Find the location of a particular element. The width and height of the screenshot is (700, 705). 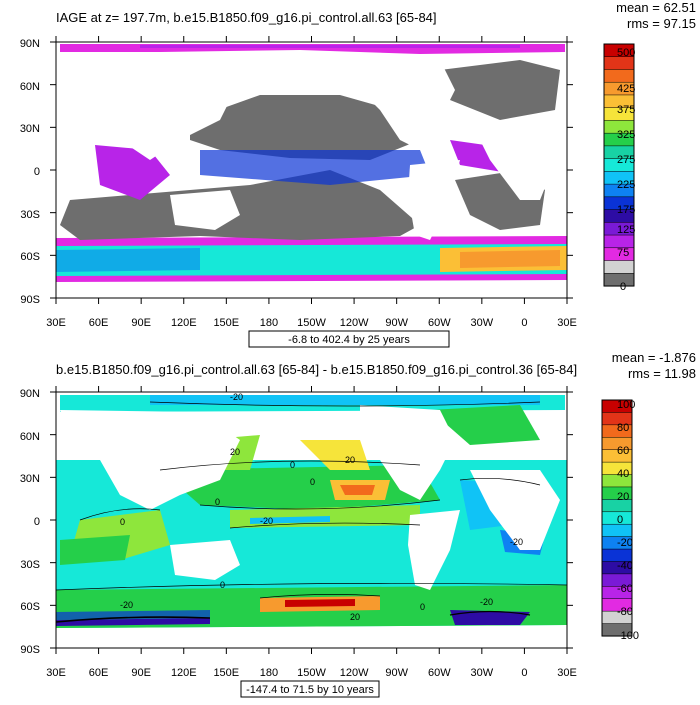

colorbar-label: 325 is located at coordinates (626, 135).